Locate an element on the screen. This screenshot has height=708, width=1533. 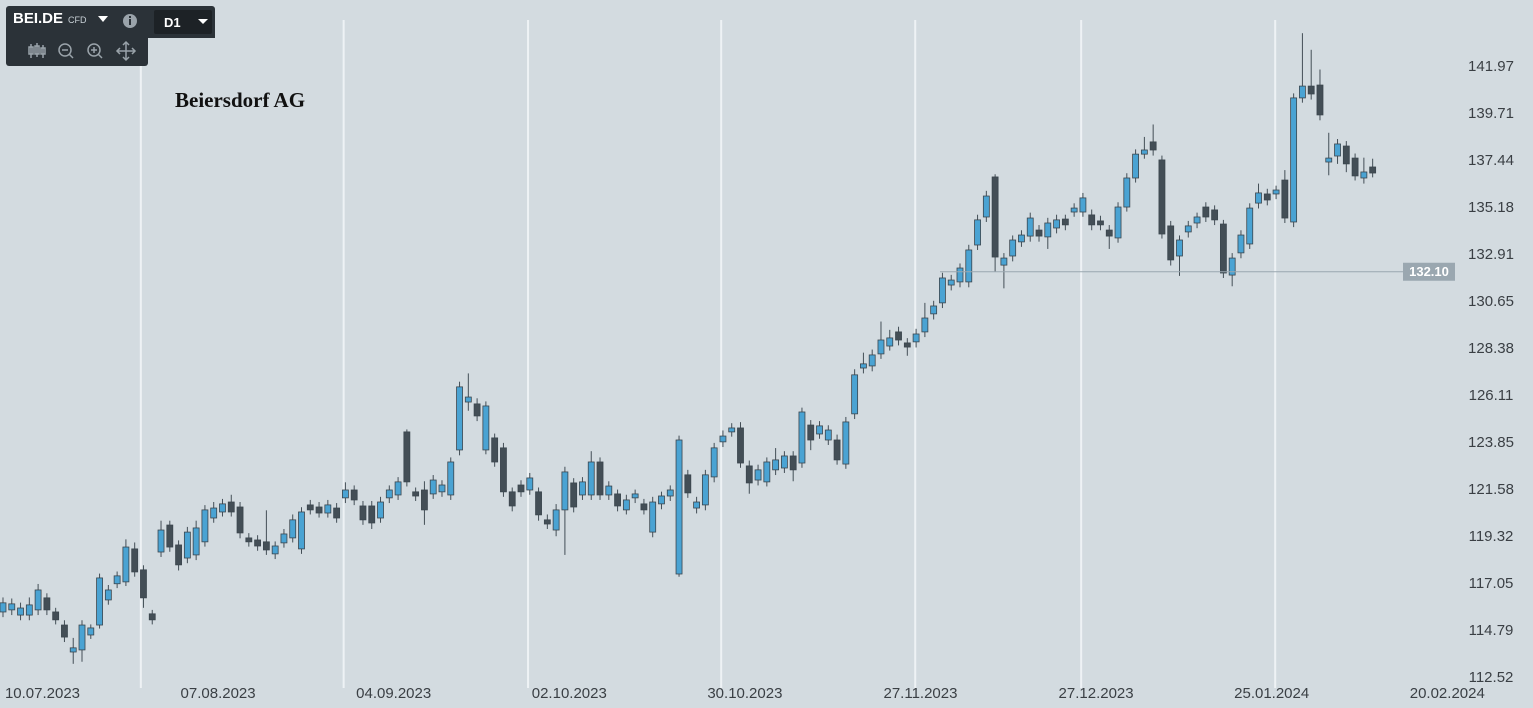
y-tick-label: 117.05 is located at coordinates (1491, 583).